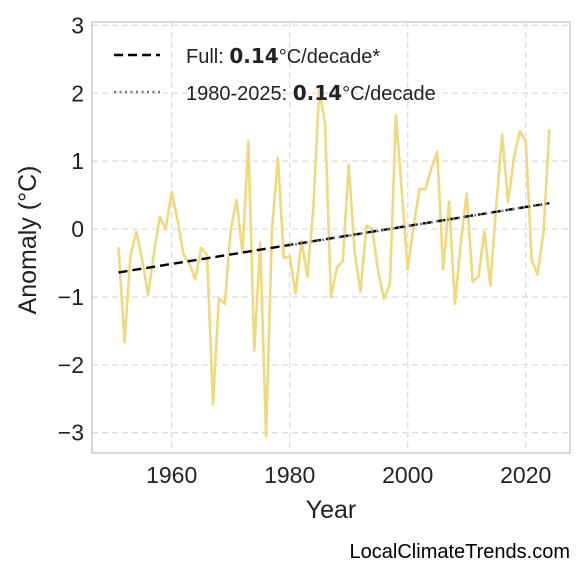  Describe the element at coordinates (77, 25) in the screenshot. I see `y-tick-label: 3` at that location.